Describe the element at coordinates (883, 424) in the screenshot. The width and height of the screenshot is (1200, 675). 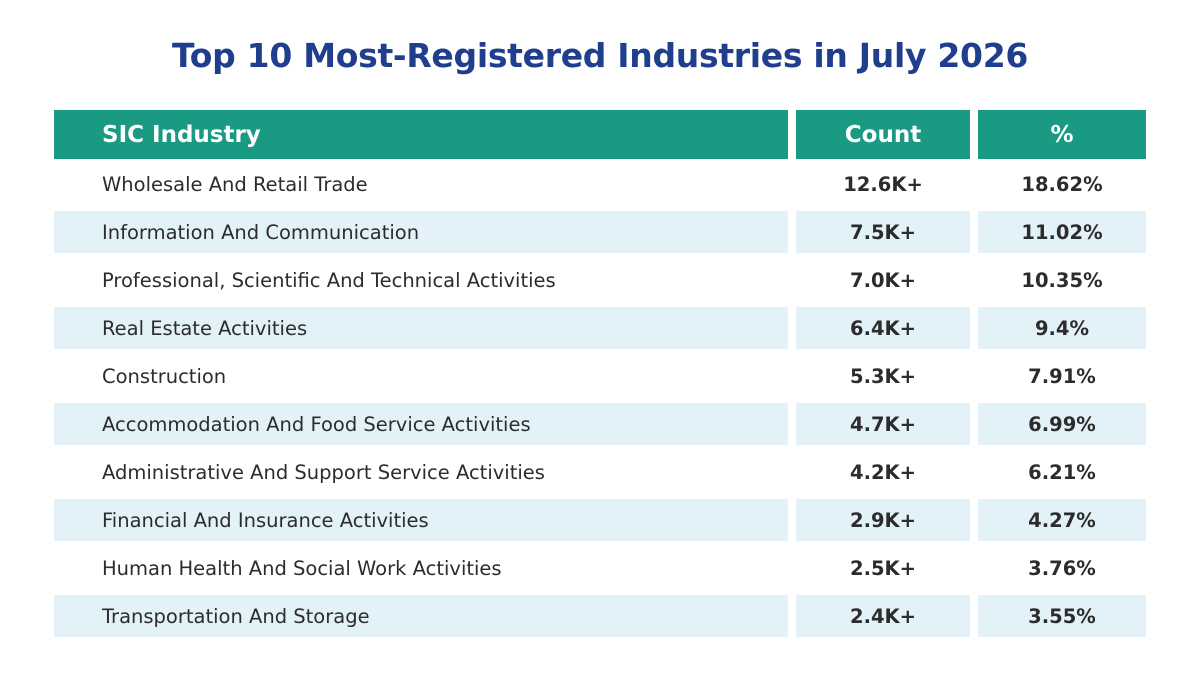
I see `count-cell: 4.7K+` at that location.